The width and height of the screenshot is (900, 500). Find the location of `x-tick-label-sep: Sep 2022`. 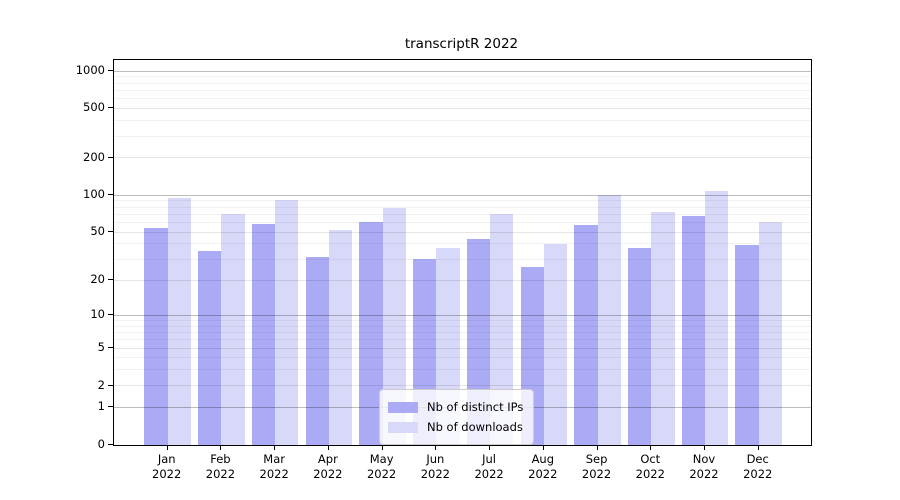

x-tick-label-sep: Sep 2022 is located at coordinates (597, 467).